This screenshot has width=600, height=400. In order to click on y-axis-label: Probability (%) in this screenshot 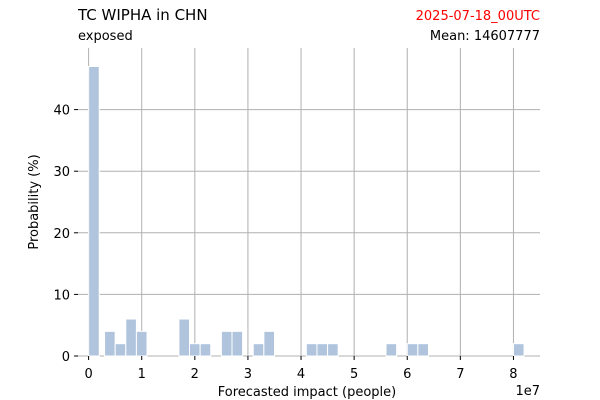, I will do `click(34, 201)`.